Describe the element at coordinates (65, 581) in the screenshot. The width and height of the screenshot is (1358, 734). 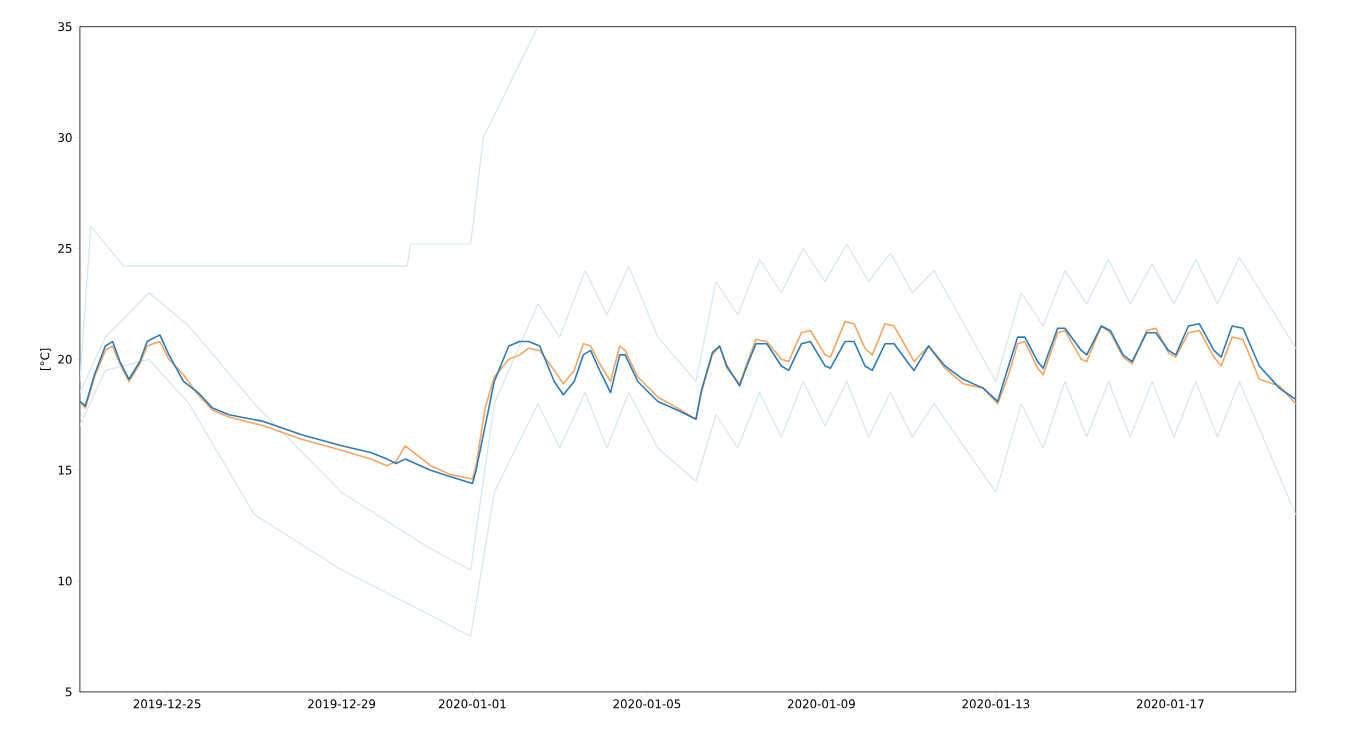
I see `y-tick-label: 10` at that location.